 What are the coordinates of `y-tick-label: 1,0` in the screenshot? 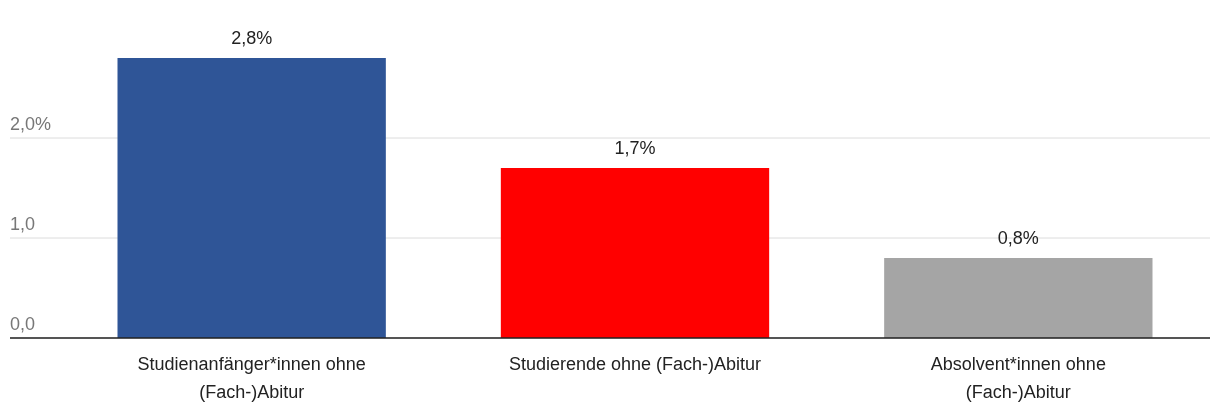 It's located at (23, 224).